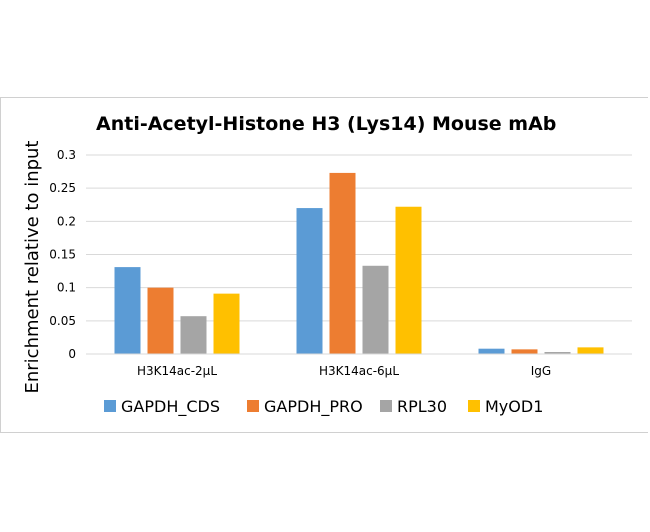  Describe the element at coordinates (66, 221) in the screenshot. I see `y-tick-label: 0.2` at that location.